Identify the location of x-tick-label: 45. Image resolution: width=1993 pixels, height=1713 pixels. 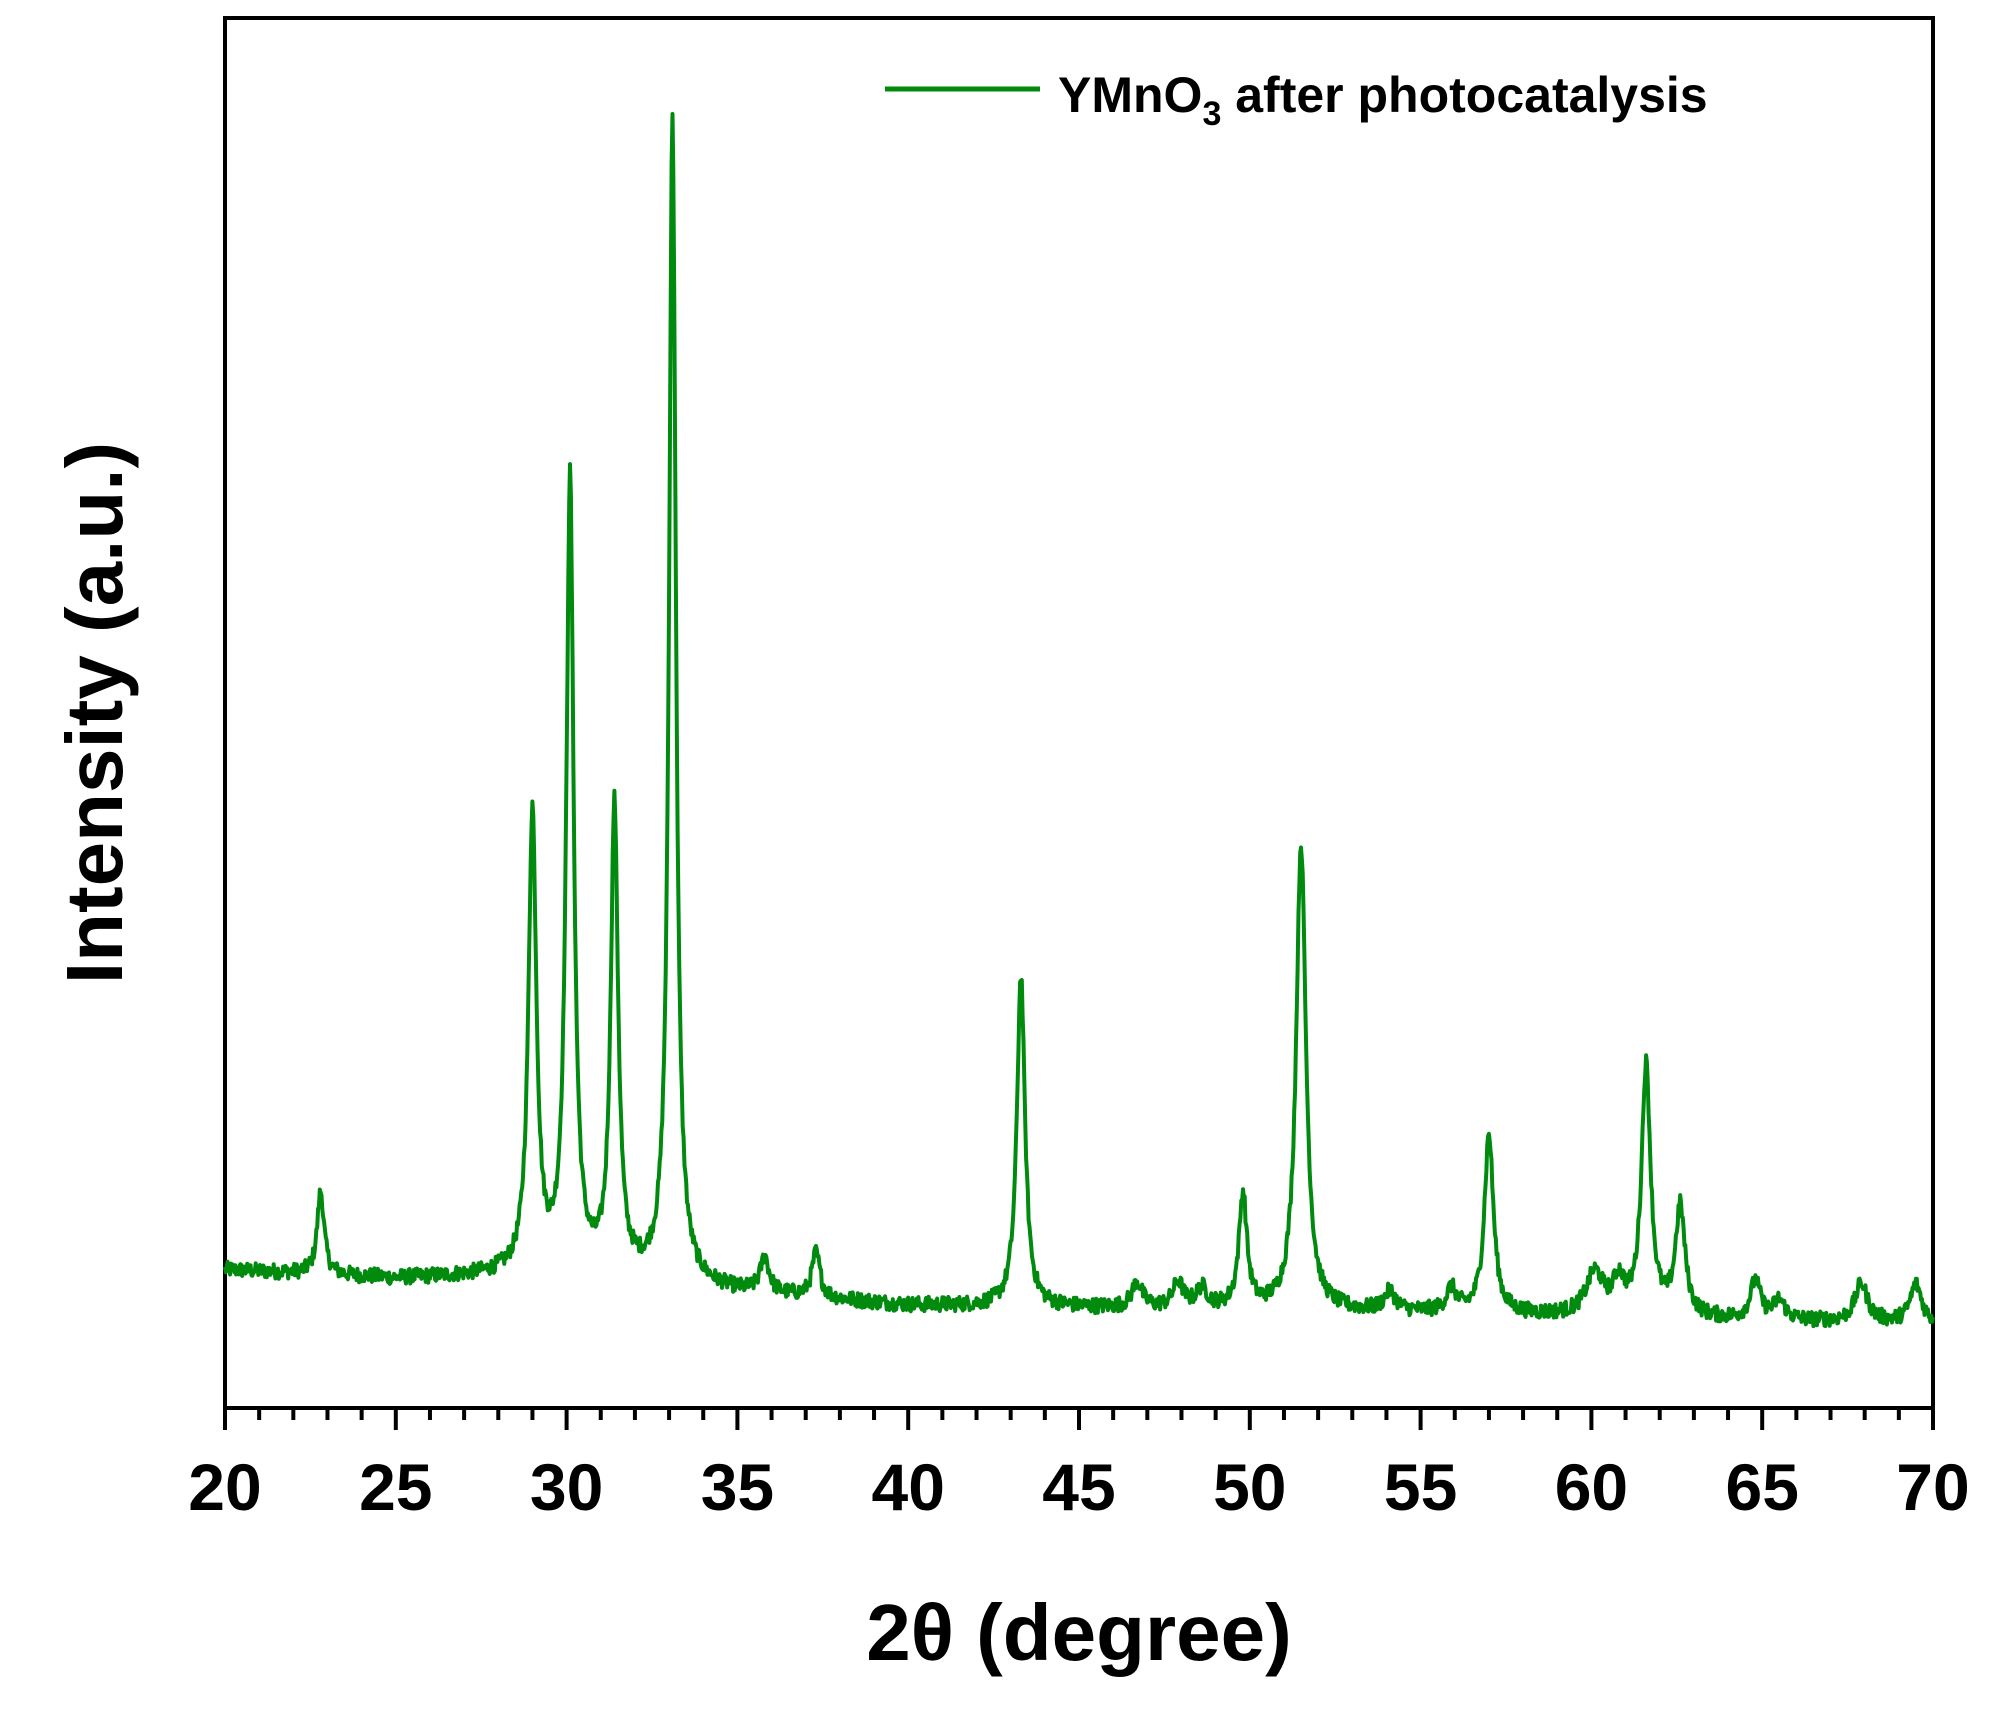
(1078, 1487).